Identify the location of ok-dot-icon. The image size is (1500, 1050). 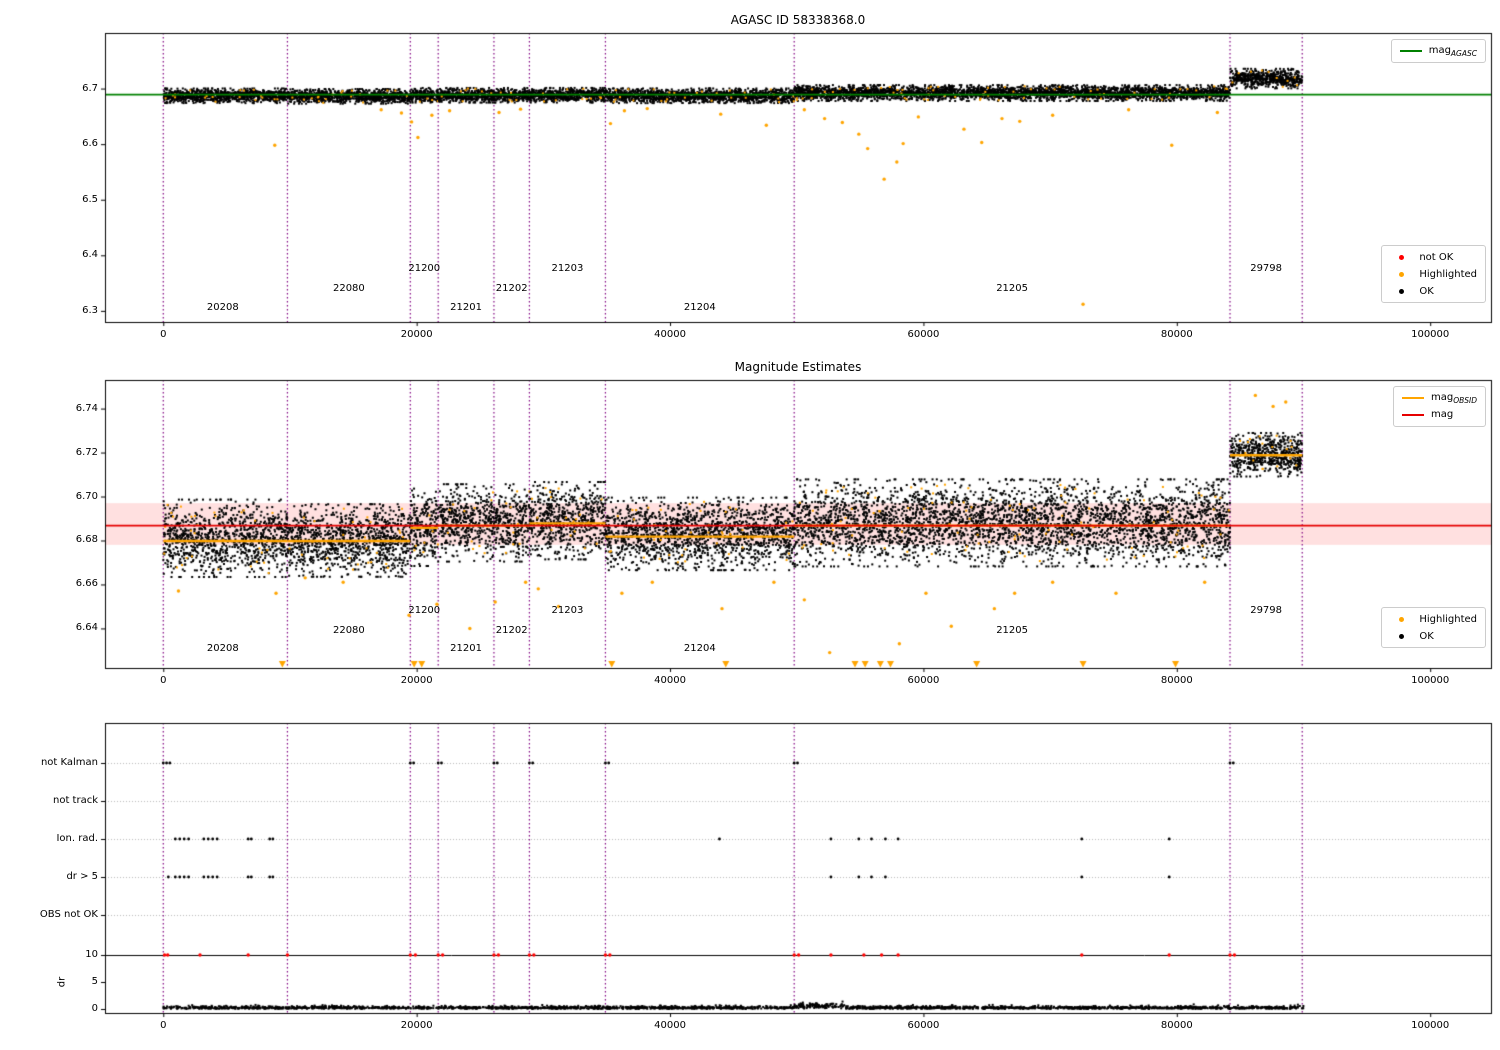
(1401, 291).